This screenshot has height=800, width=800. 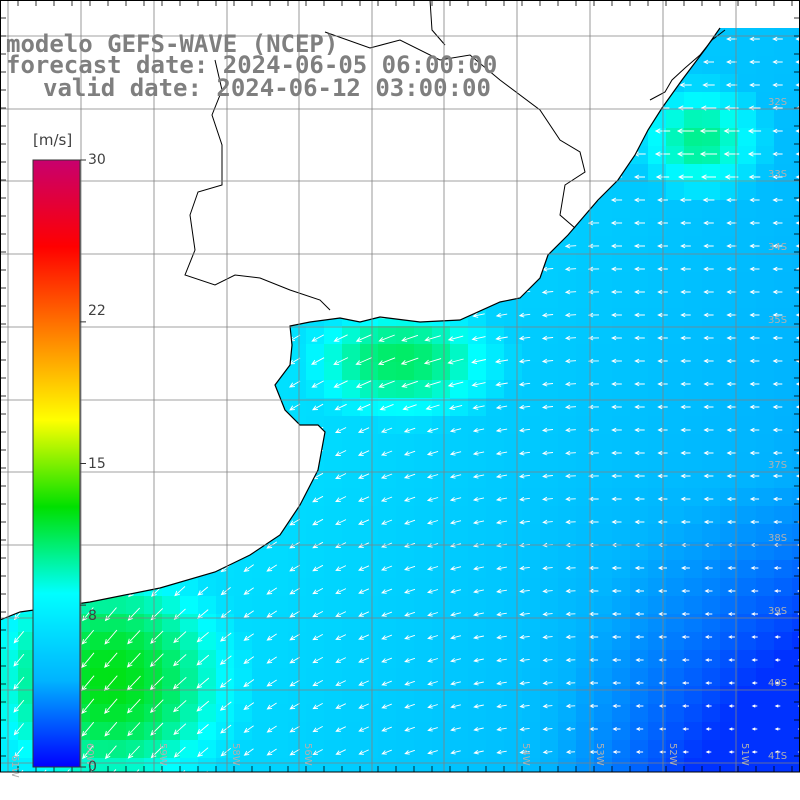 I want to click on lat-label: 41S, so click(x=777, y=756).